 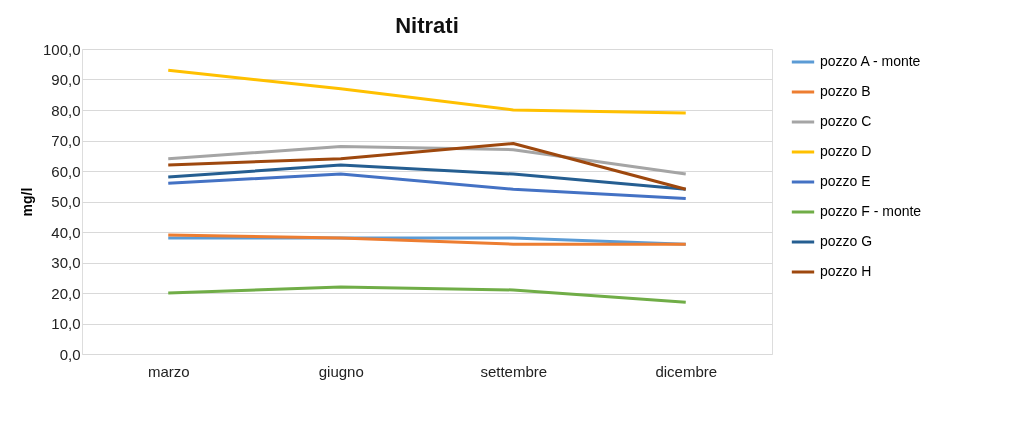 What do you see at coordinates (686, 371) in the screenshot?
I see `x-tick-label: dicembre` at bounding box center [686, 371].